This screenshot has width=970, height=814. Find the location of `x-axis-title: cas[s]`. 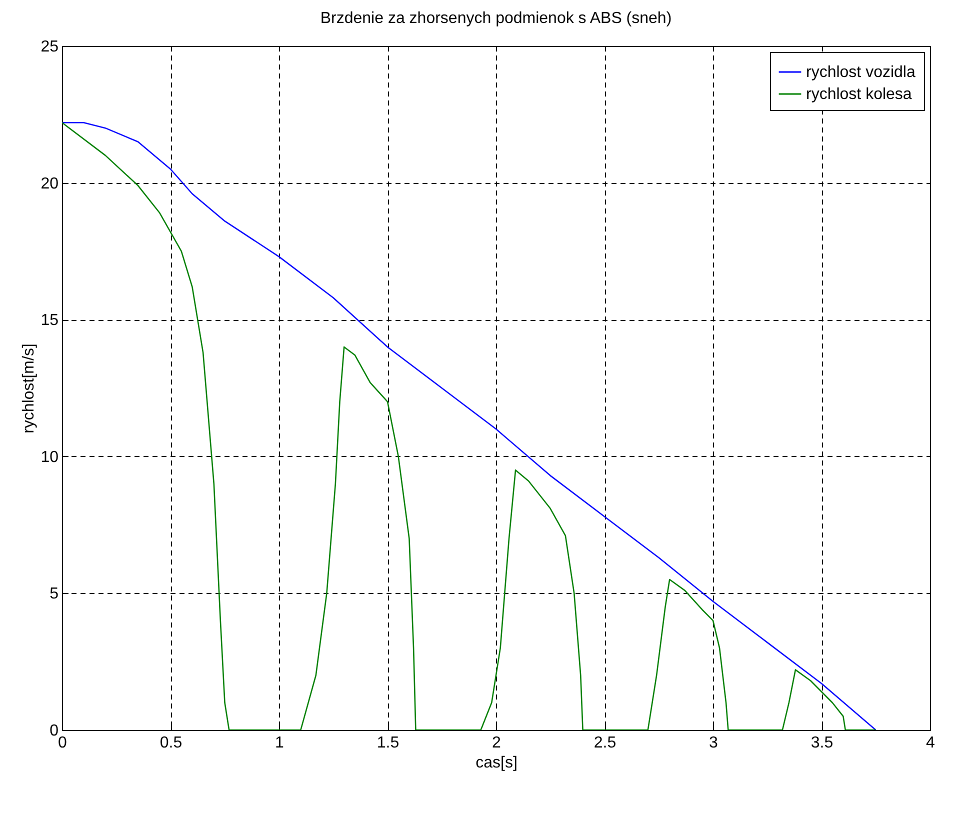

x-axis-title: cas[s] is located at coordinates (497, 763).